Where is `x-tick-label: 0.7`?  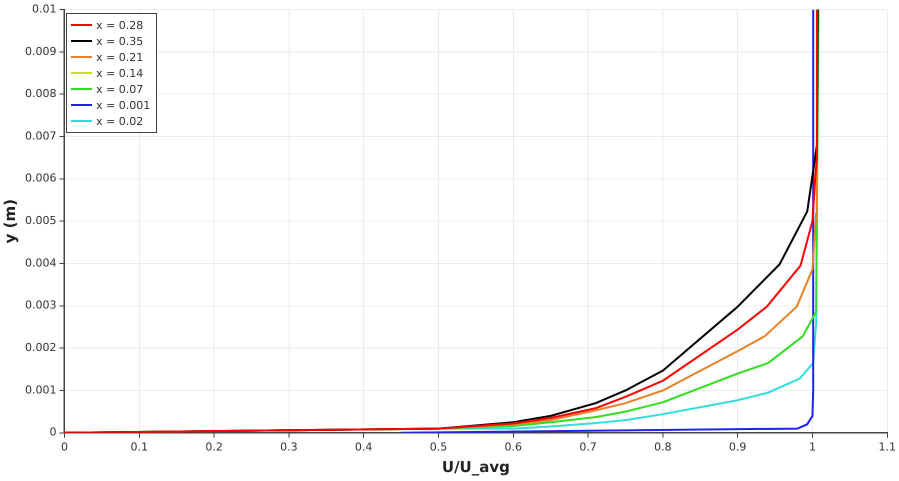
x-tick-label: 0.7 is located at coordinates (588, 447).